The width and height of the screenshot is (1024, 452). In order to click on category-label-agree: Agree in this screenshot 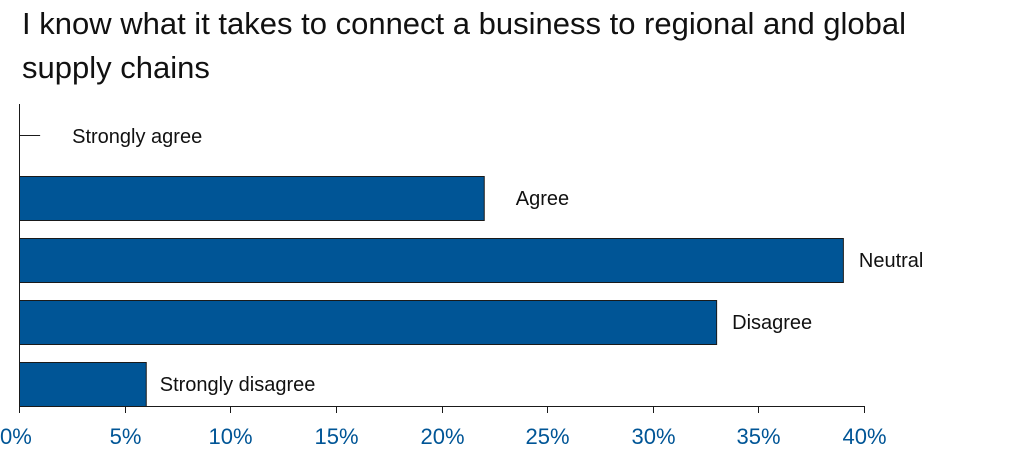, I will do `click(542, 199)`.